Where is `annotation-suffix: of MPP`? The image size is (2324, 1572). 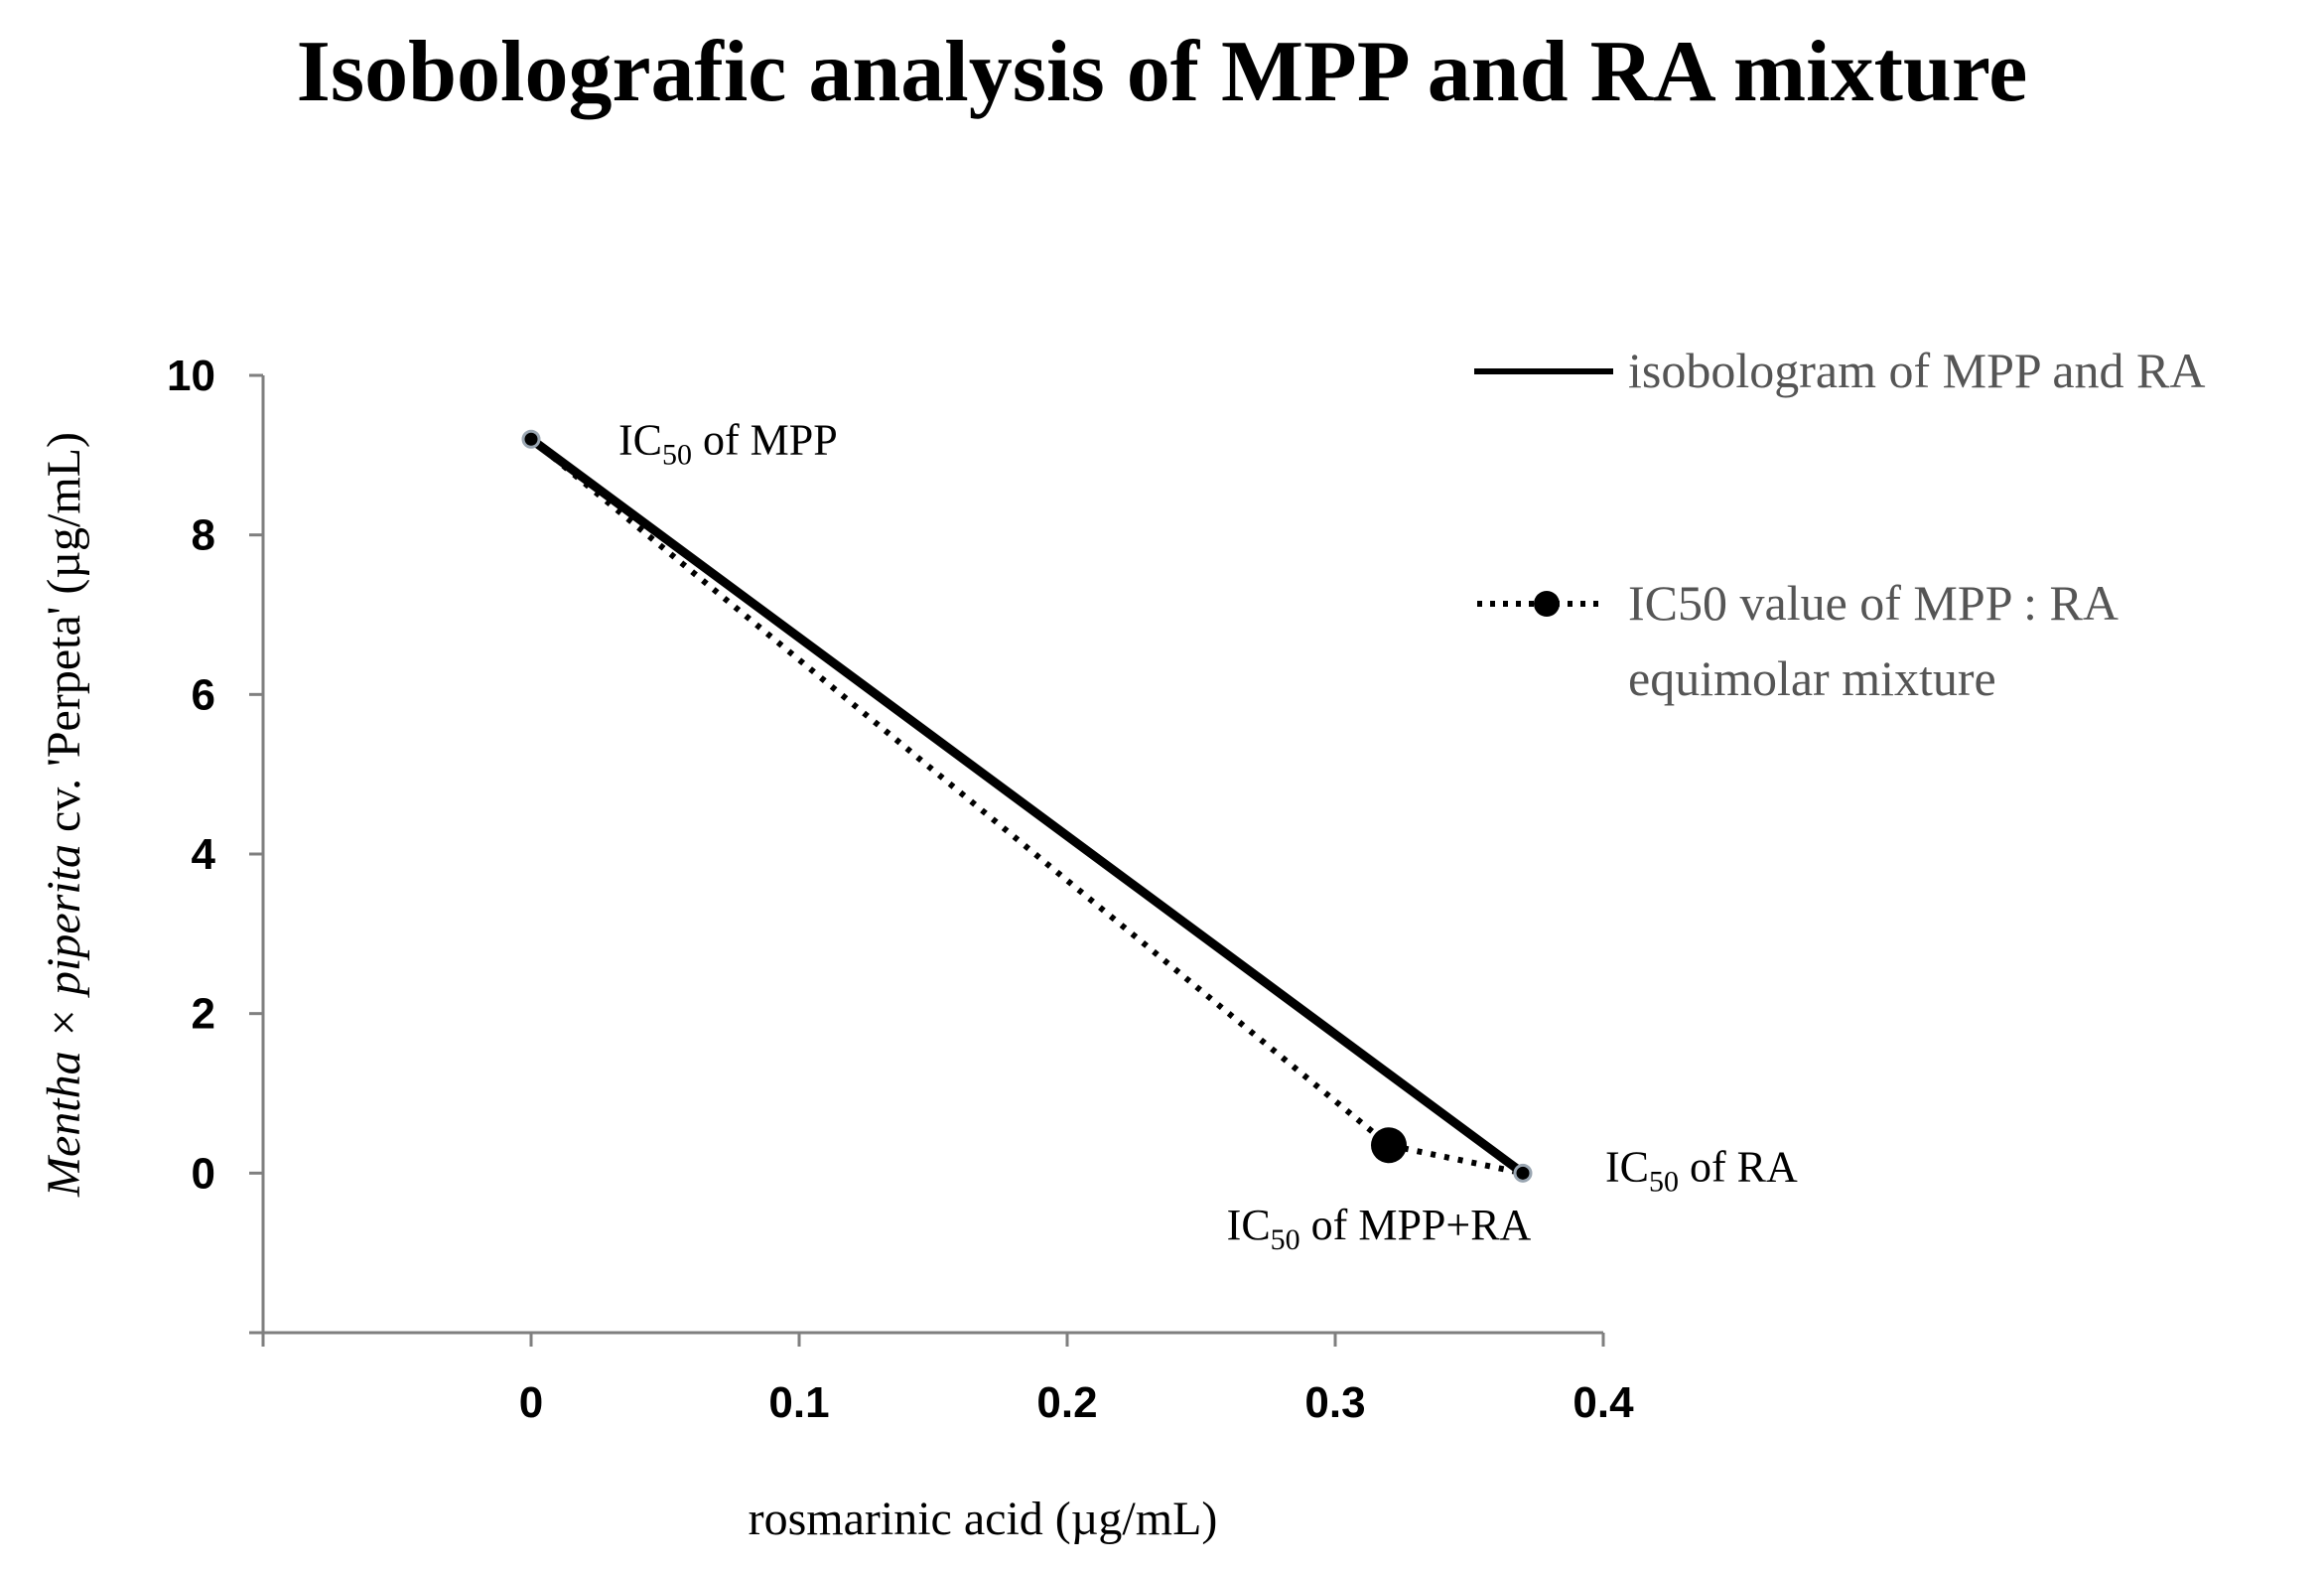
annotation-suffix: of MPP is located at coordinates (765, 439).